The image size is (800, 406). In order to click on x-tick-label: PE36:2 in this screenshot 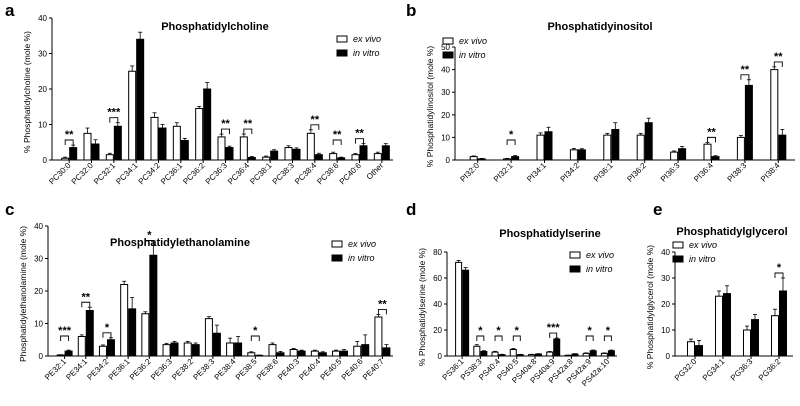, I will do `click(140, 369)`.